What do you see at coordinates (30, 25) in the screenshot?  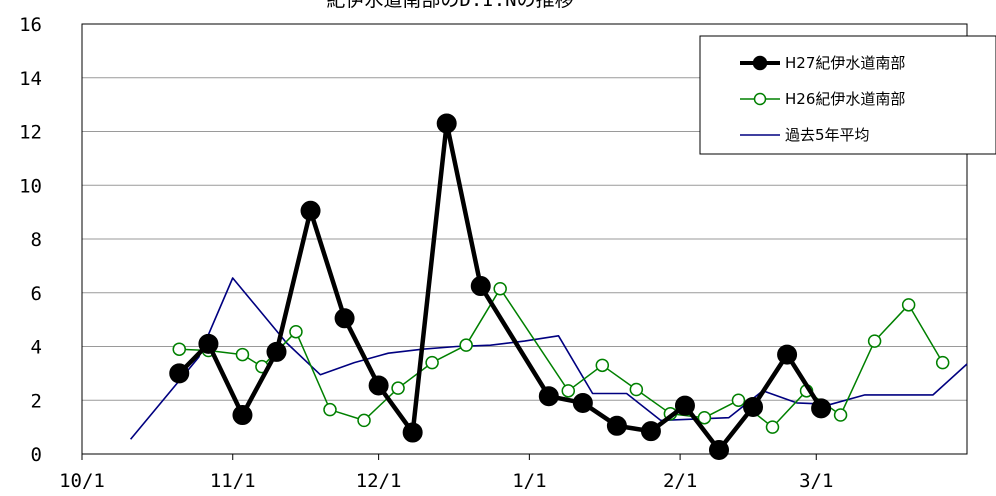 I see `y-tick-label: 16` at bounding box center [30, 25].